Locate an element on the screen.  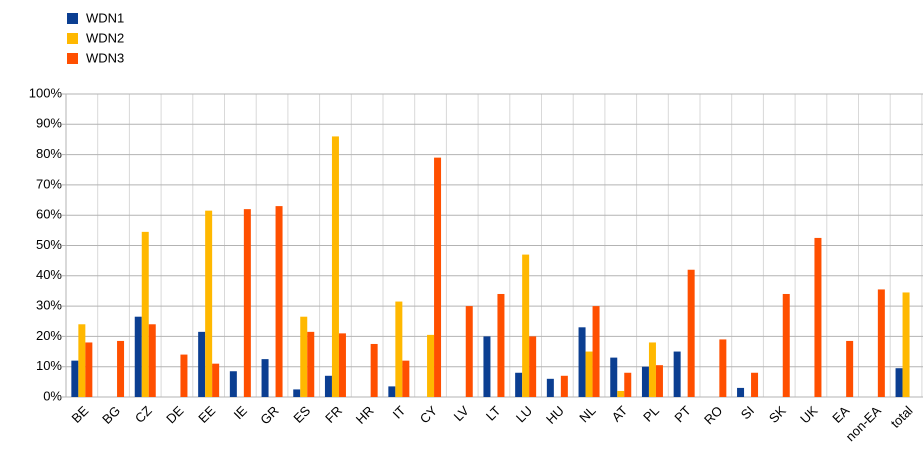
x-tick-label: ES is located at coordinates (301, 414).